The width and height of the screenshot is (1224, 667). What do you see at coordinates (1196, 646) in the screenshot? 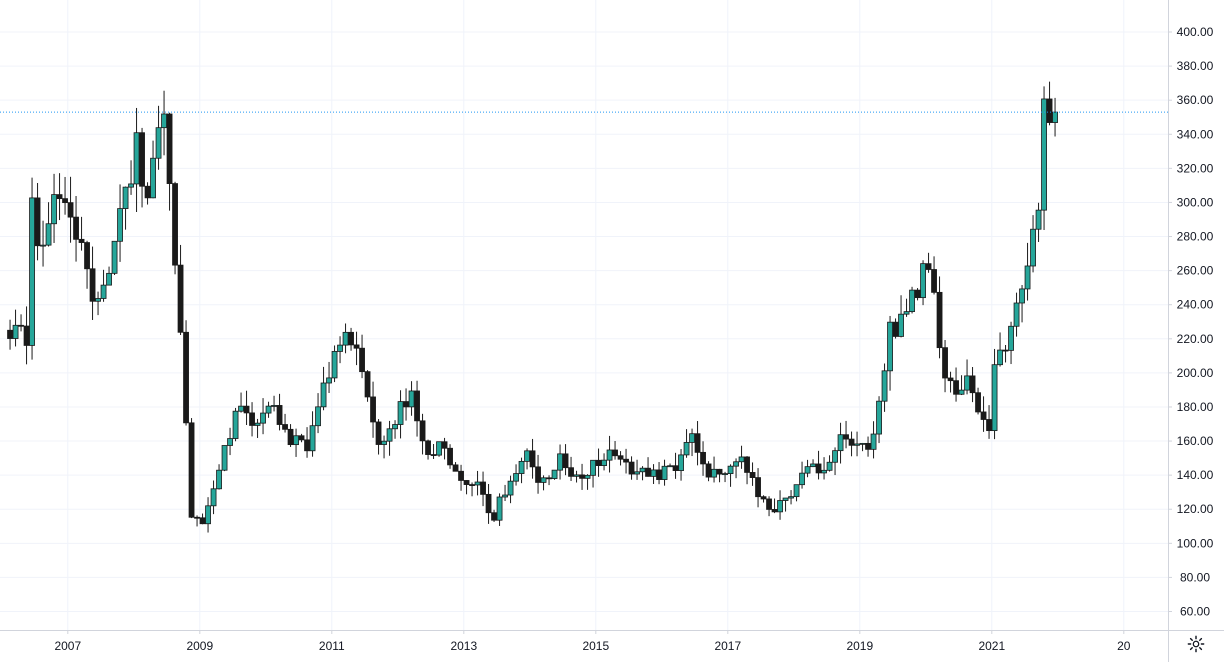
I see `chart-settings-button` at bounding box center [1196, 646].